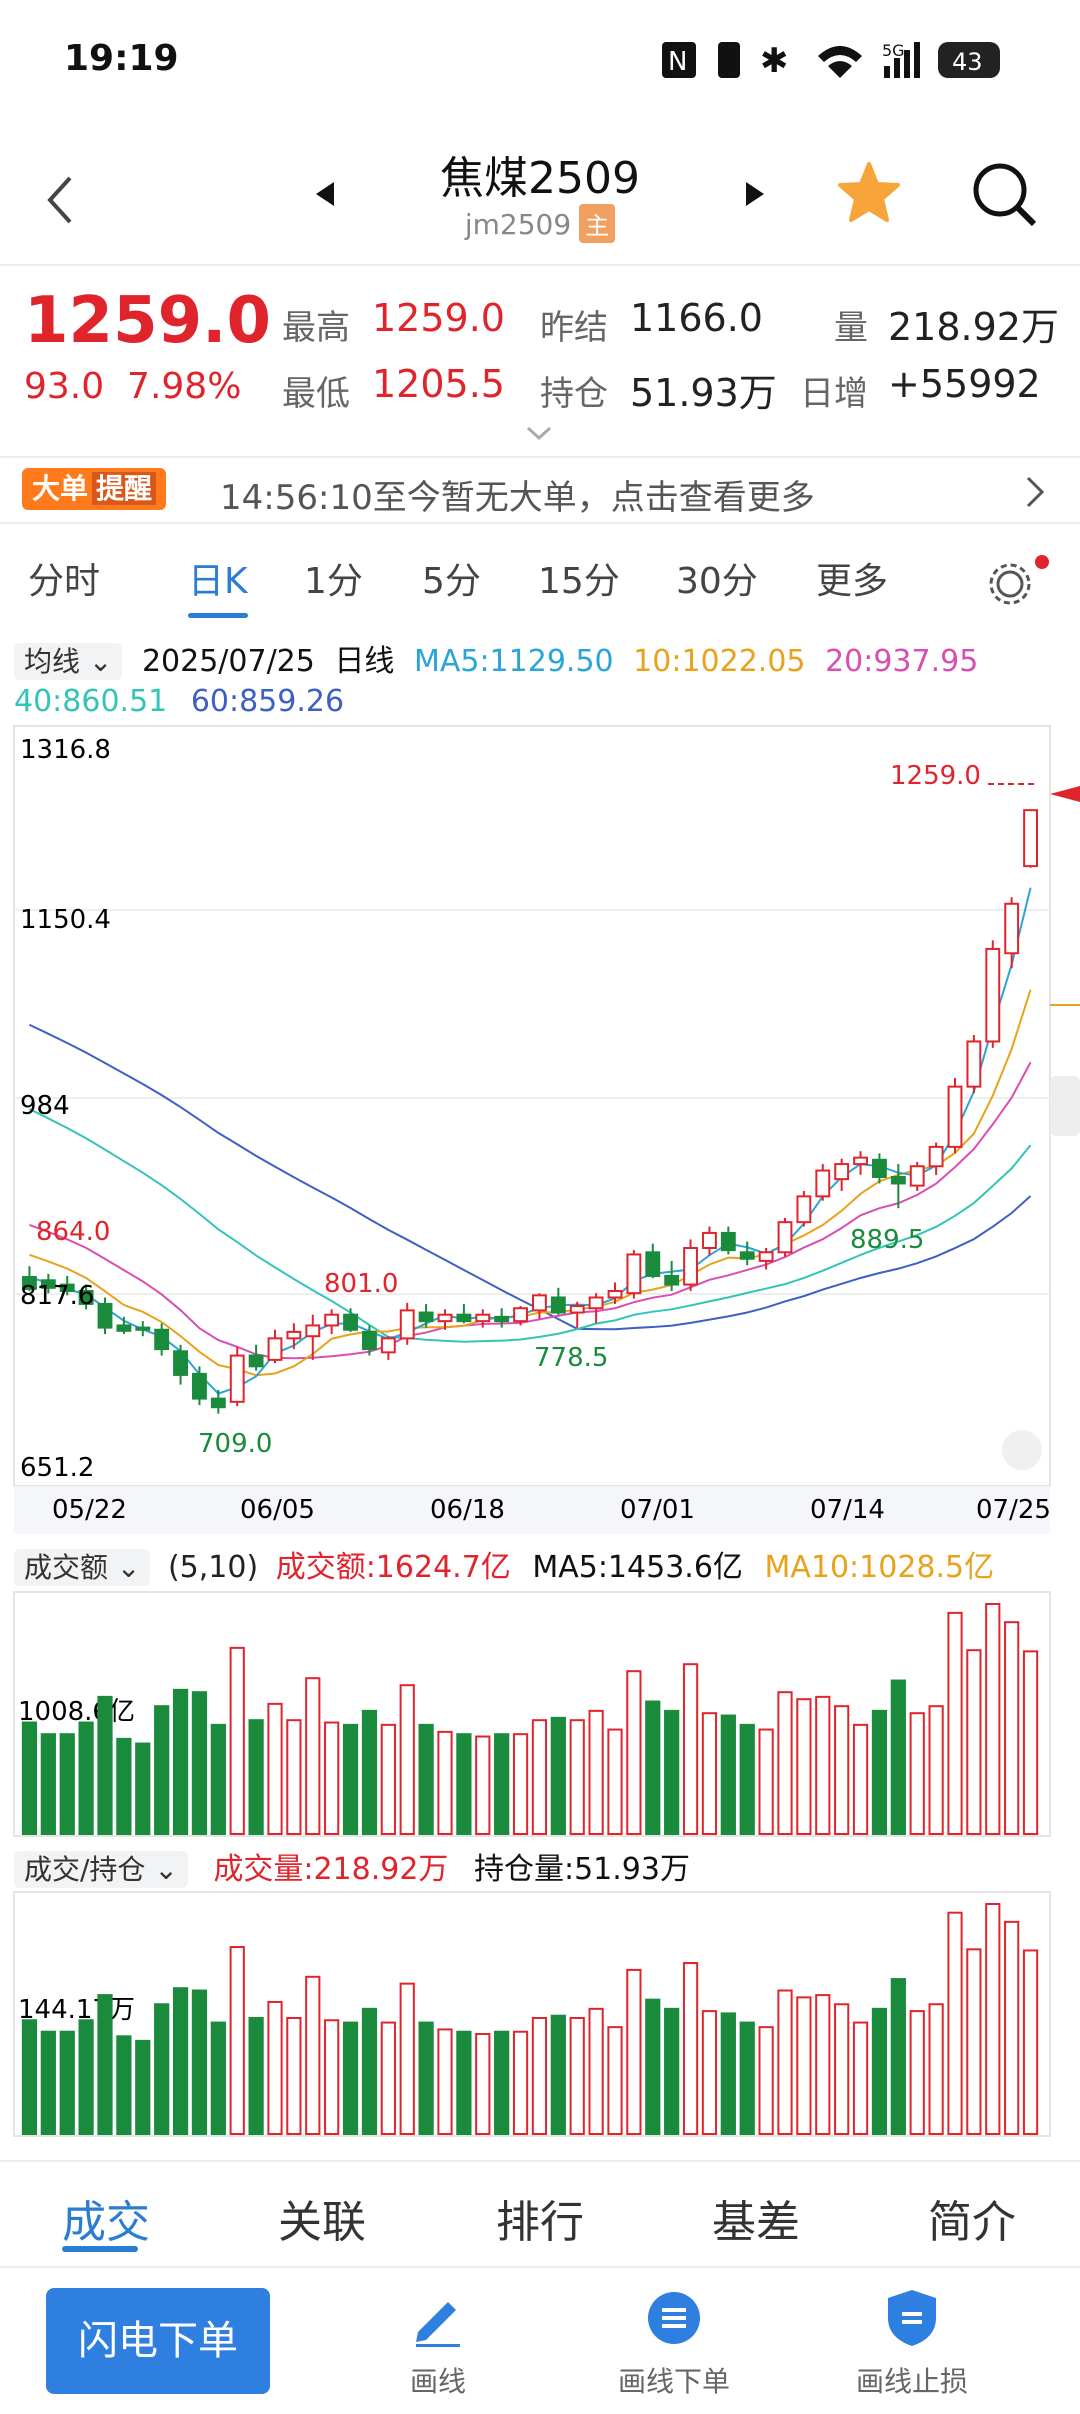  What do you see at coordinates (82, 1567) in the screenshot?
I see `turnover-selector: 成交额 ⌄` at bounding box center [82, 1567].